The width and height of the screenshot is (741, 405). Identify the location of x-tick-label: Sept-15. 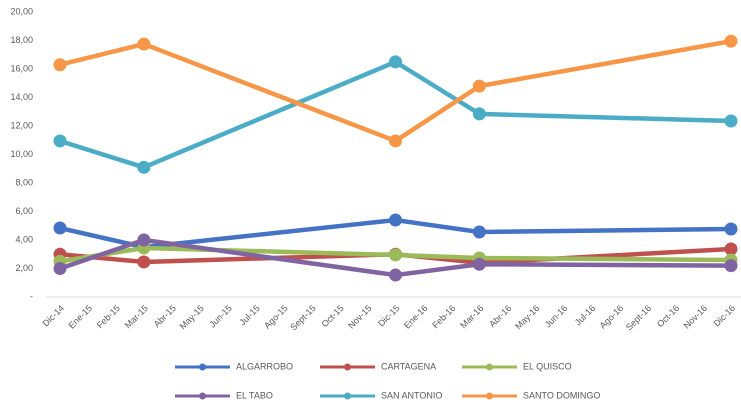
(302, 317).